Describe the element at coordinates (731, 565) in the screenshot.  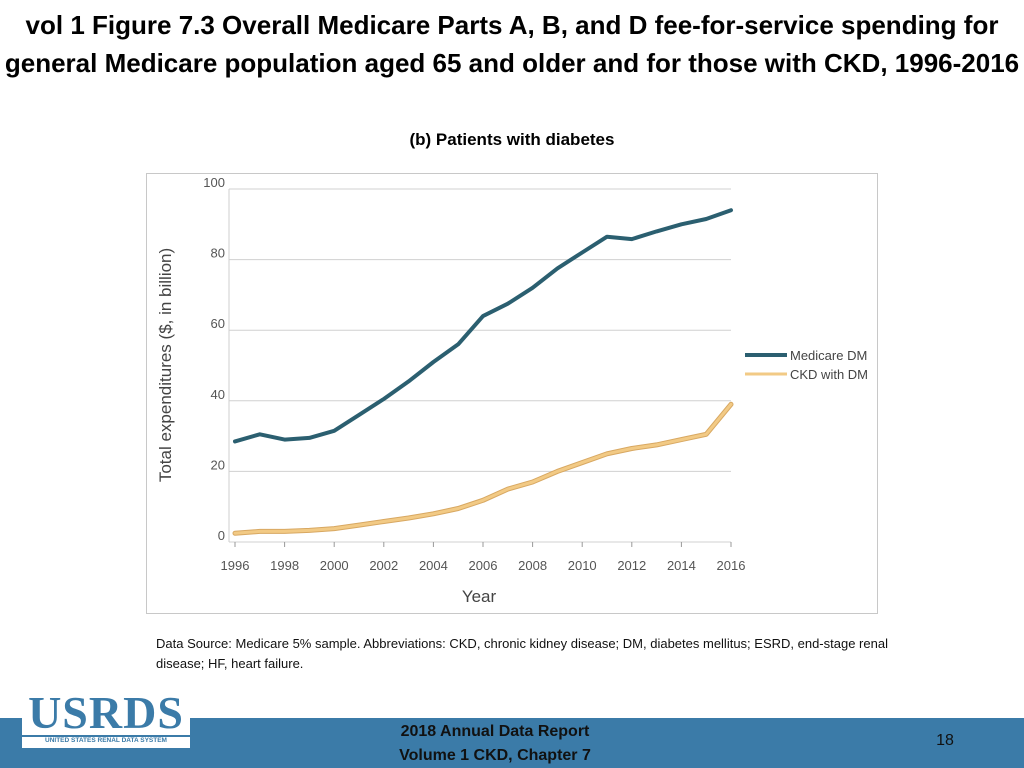
I see `x-tick-label: 2016` at that location.